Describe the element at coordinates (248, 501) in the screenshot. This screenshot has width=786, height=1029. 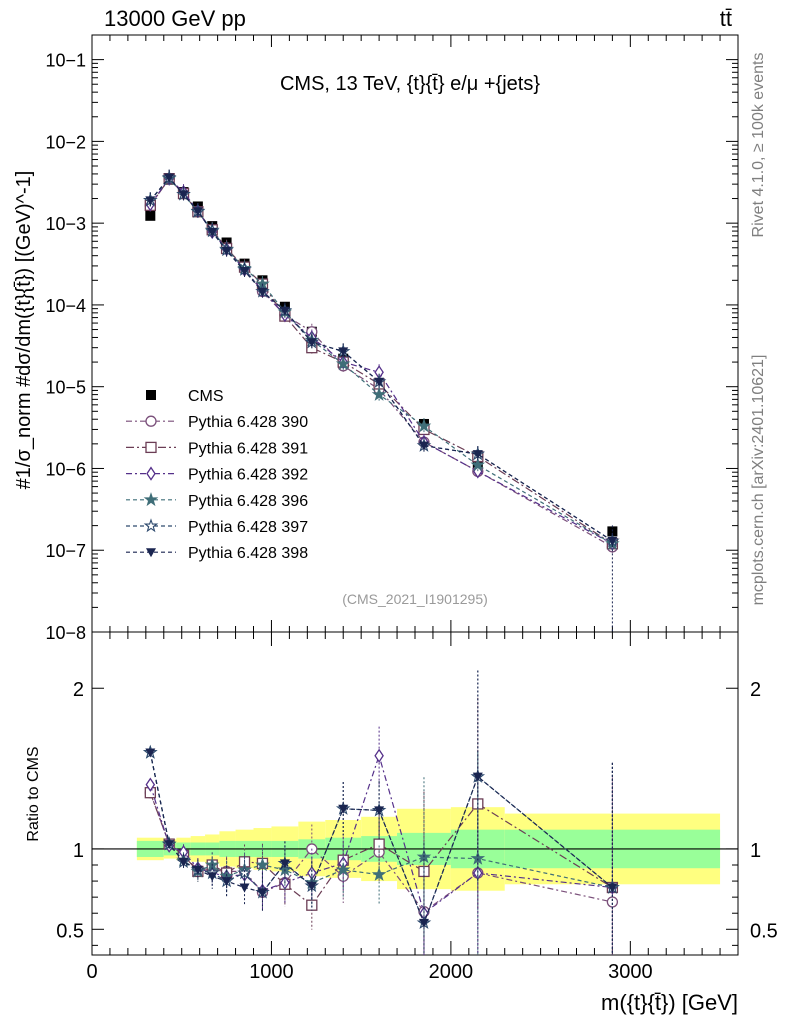
I see `legend-label: Pythia 6.428 396` at that location.